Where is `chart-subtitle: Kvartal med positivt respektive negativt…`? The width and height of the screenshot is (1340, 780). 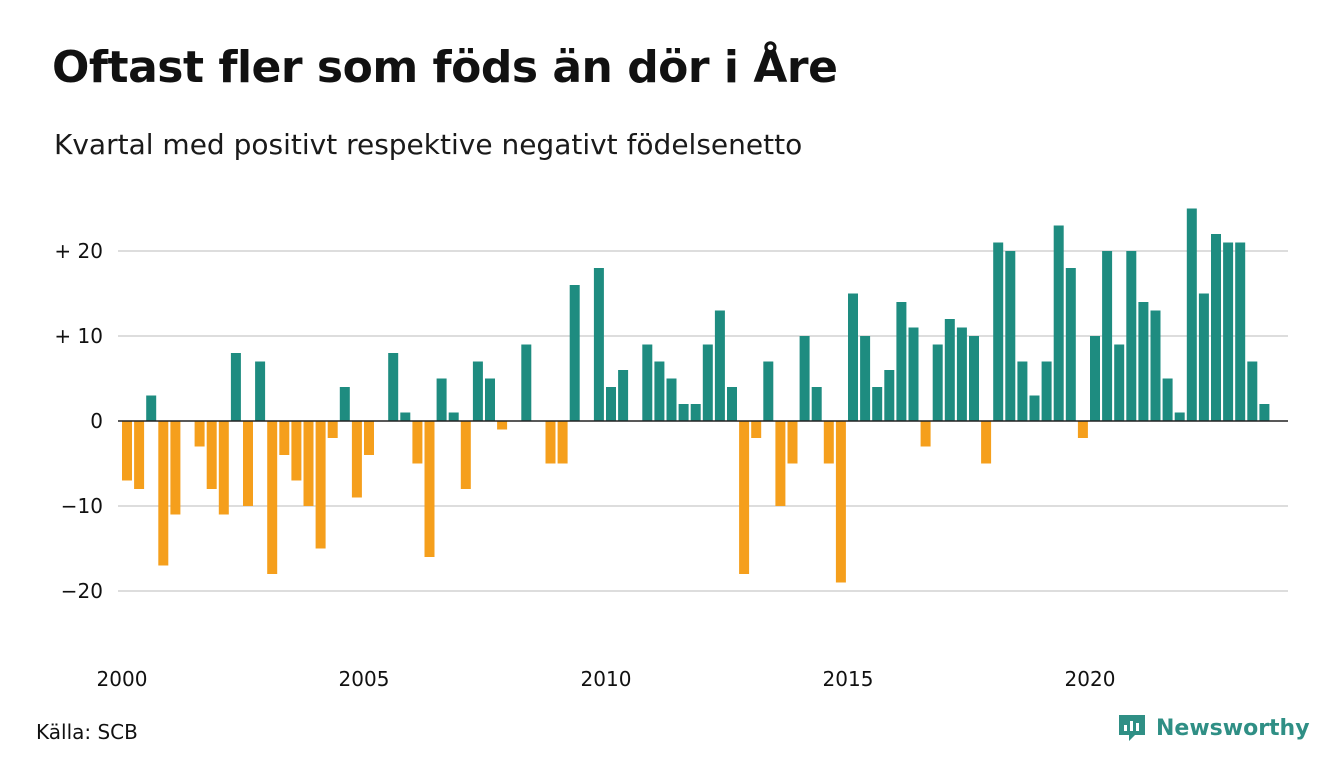 chart-subtitle: Kvartal med positivt respektive negativt… is located at coordinates (428, 144).